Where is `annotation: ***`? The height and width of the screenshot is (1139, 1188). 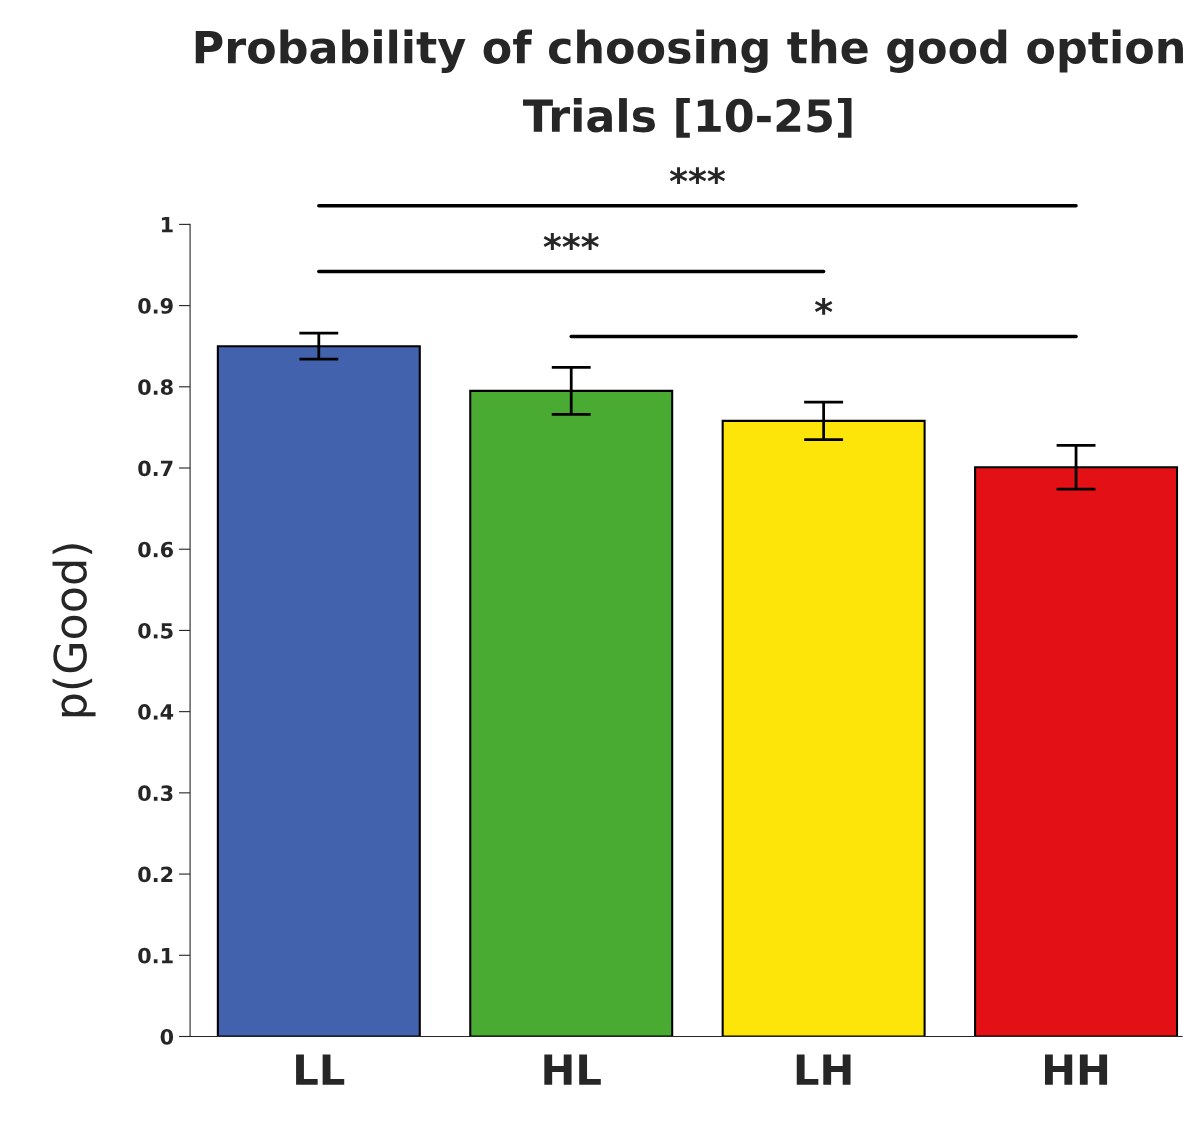
annotation: *** is located at coordinates (571, 241).